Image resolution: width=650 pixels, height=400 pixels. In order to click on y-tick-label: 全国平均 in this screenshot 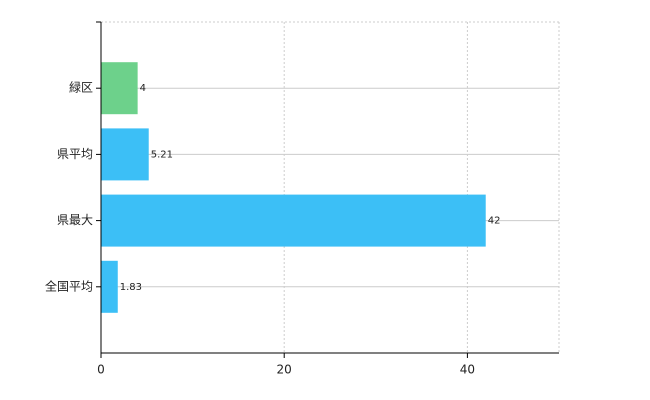, I will do `click(69, 285)`.